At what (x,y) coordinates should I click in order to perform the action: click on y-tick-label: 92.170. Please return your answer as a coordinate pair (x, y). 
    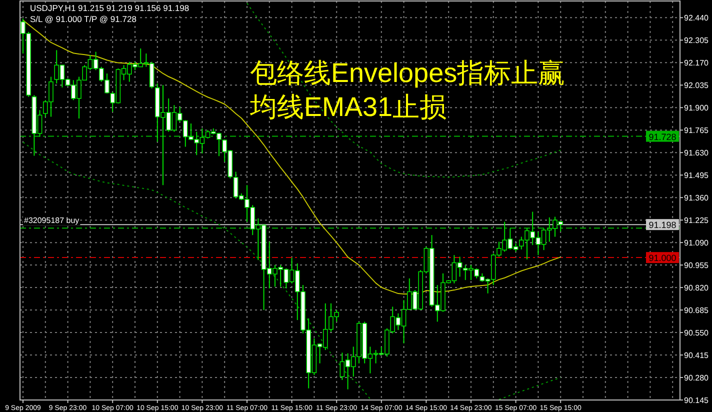
    Looking at the image, I should click on (697, 63).